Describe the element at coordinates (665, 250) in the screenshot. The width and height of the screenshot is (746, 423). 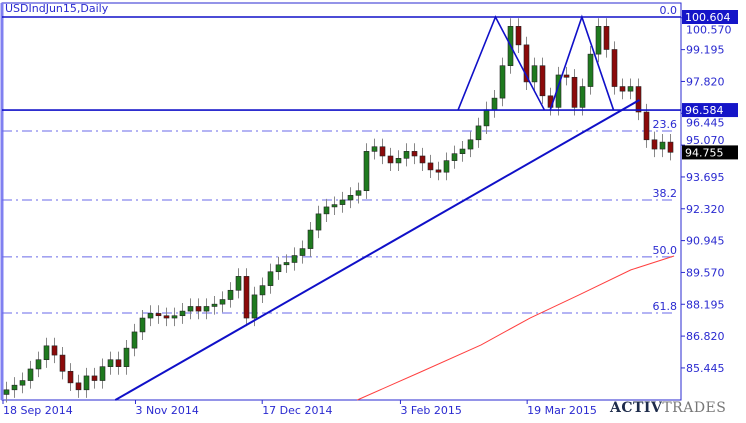
I see `fib-level-label: 50.0` at that location.